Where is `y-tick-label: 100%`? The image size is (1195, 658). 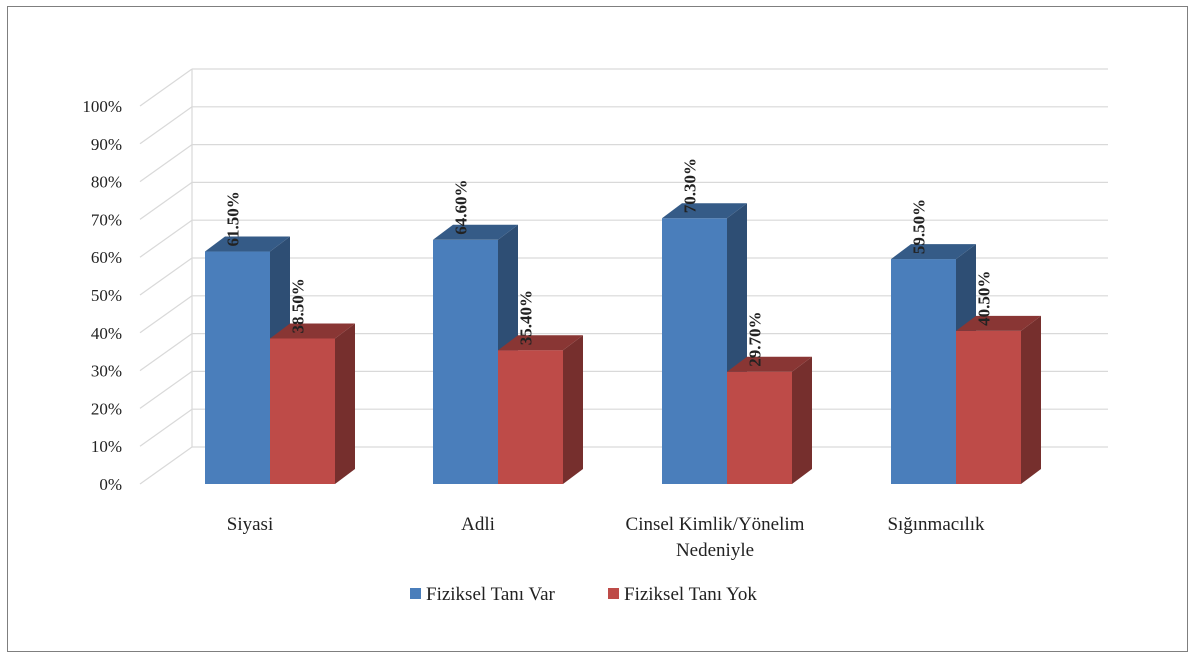 y-tick-label: 100% is located at coordinates (102, 106).